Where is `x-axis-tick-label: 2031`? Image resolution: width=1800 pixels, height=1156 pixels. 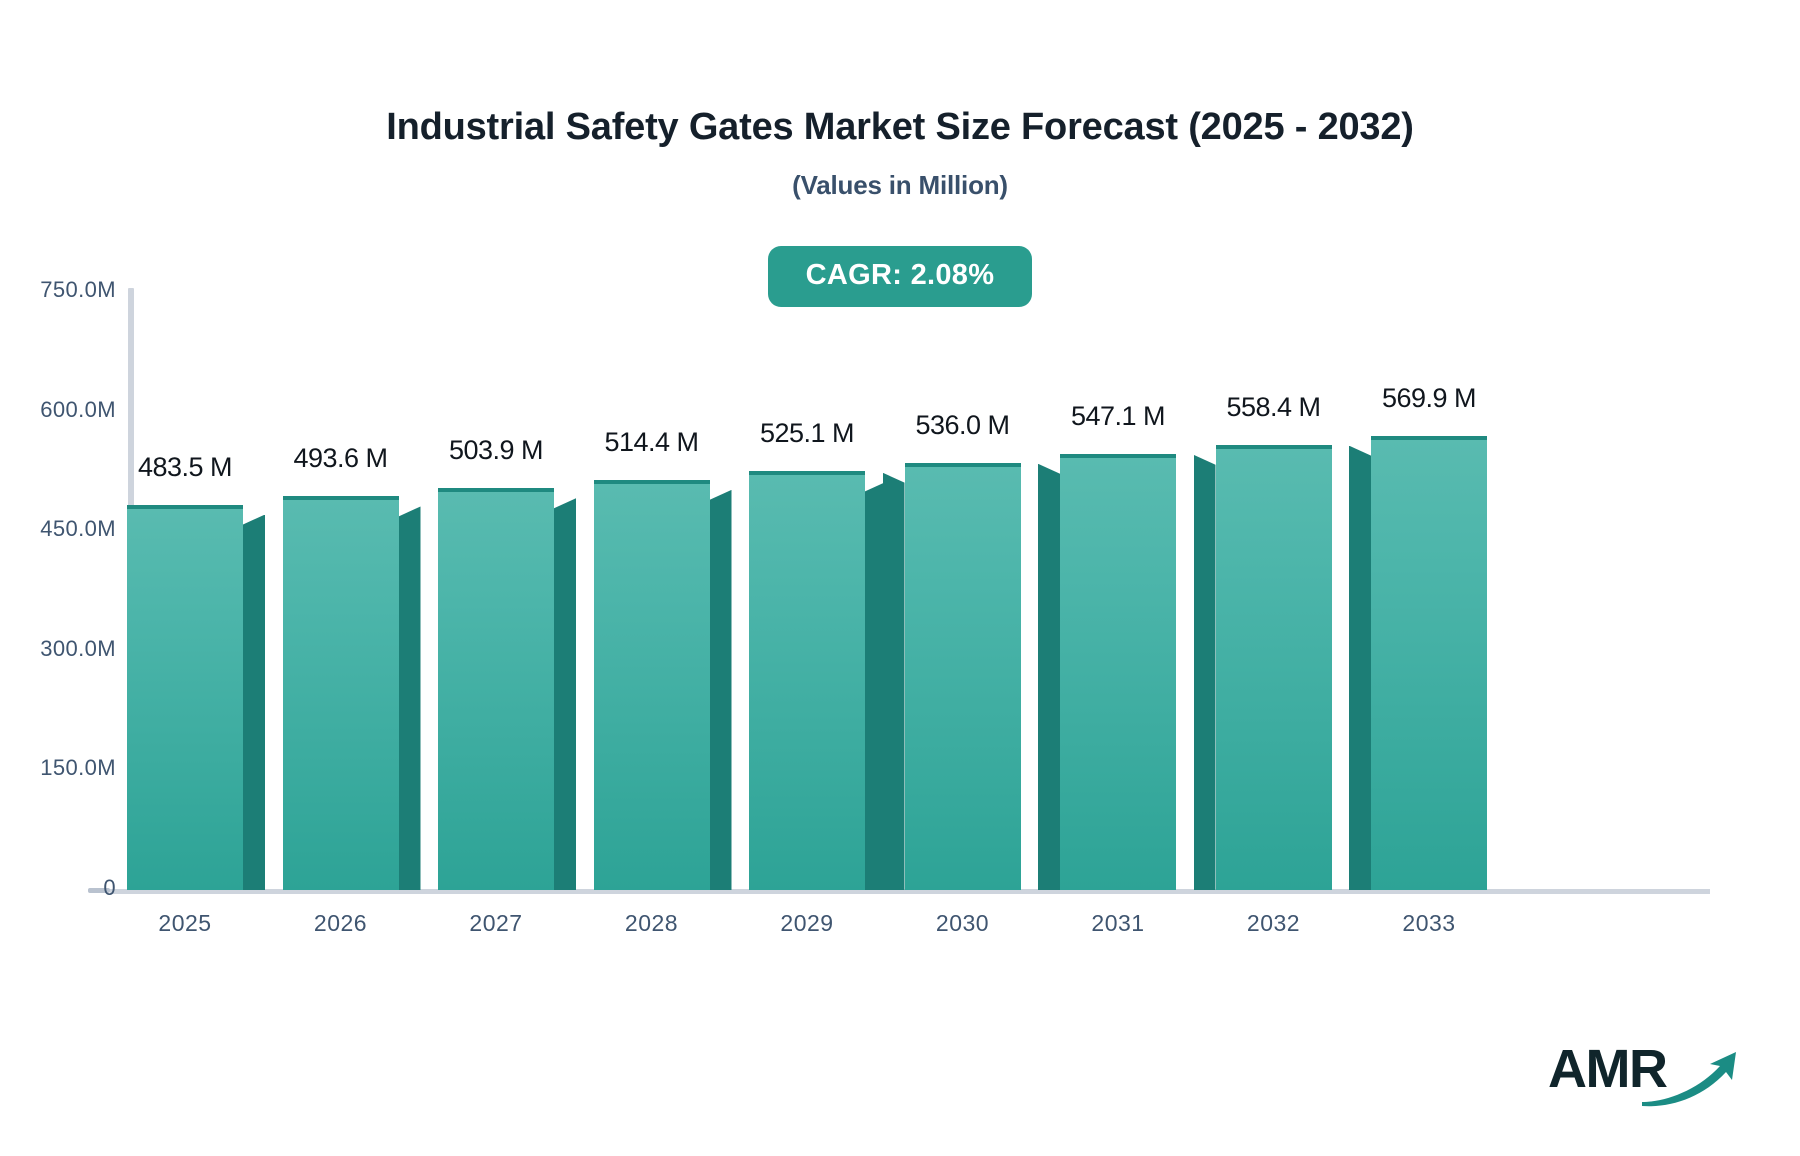
x-axis-tick-label: 2031 is located at coordinates (1118, 923).